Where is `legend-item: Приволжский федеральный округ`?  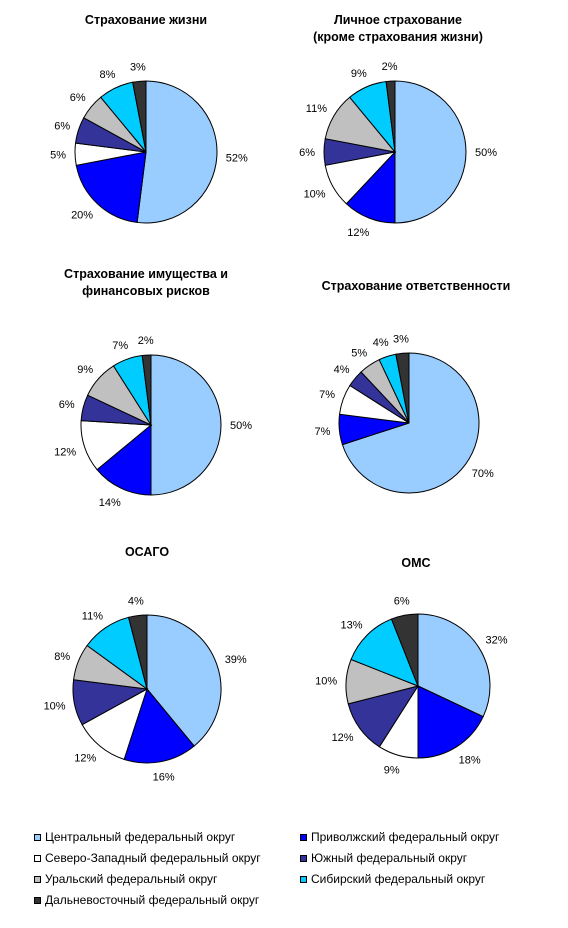 legend-item: Приволжский федеральный округ is located at coordinates (399, 837).